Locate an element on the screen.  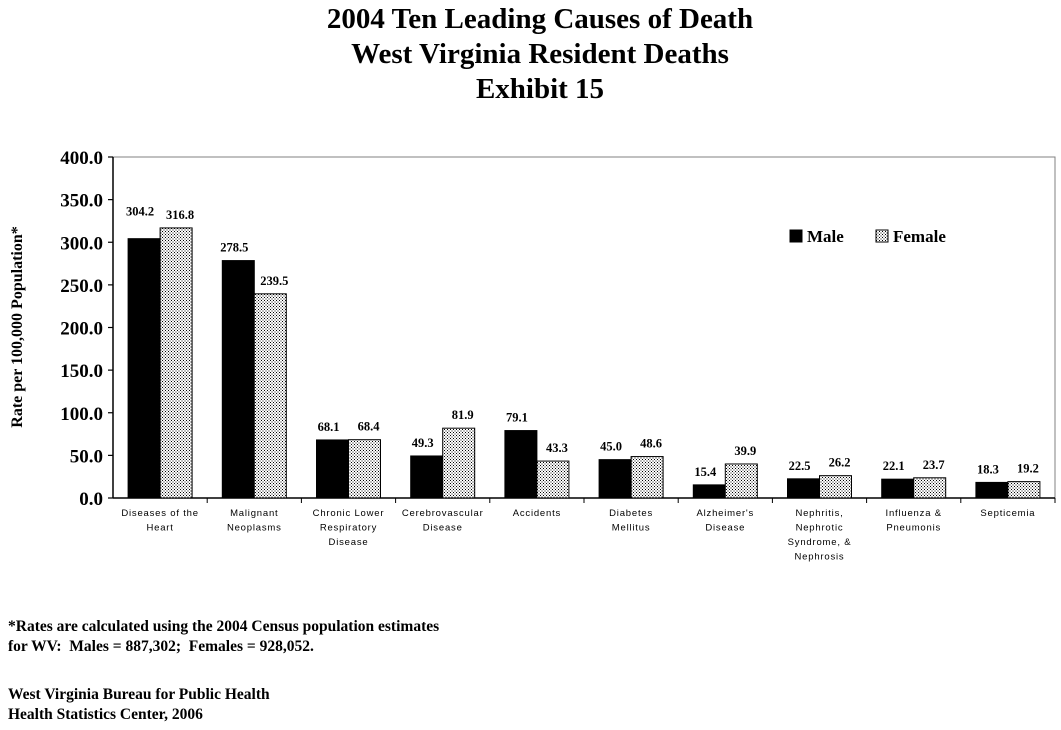
y-tick-label: 0.0 is located at coordinates (91, 499).